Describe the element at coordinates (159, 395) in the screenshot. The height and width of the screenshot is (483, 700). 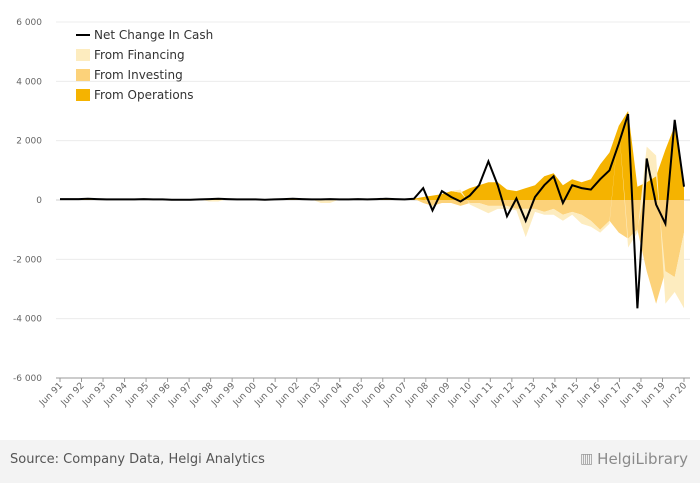
I see `x-tick-label: Jun 96` at that location.